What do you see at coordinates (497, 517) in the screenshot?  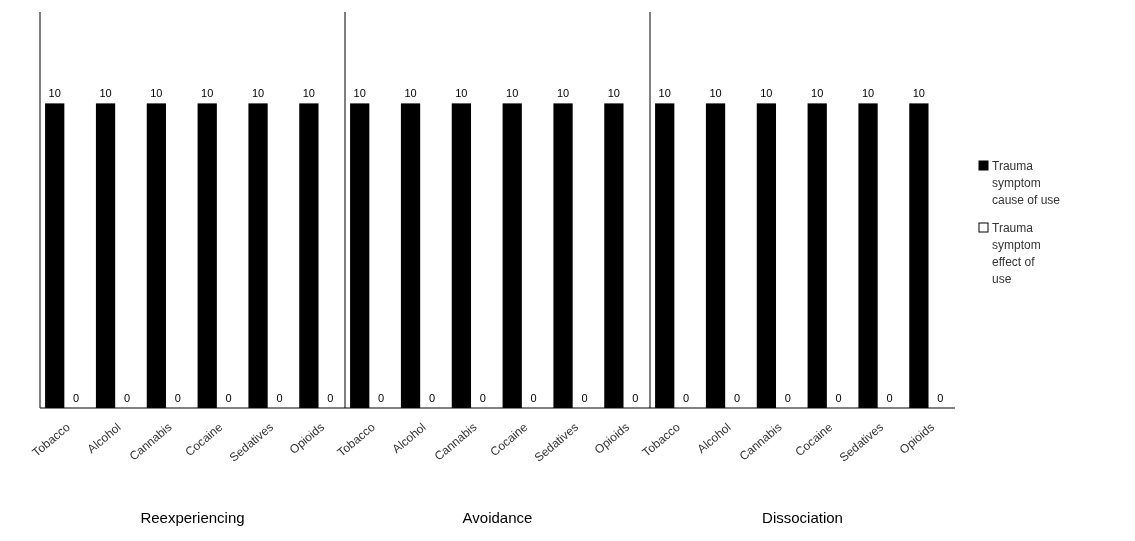 I see `text: Avoidance` at bounding box center [497, 517].